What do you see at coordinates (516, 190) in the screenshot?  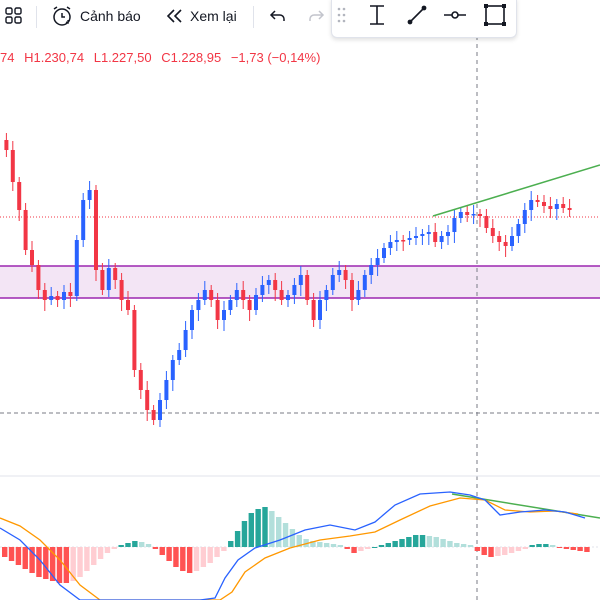 I see `trendline-upper` at bounding box center [516, 190].